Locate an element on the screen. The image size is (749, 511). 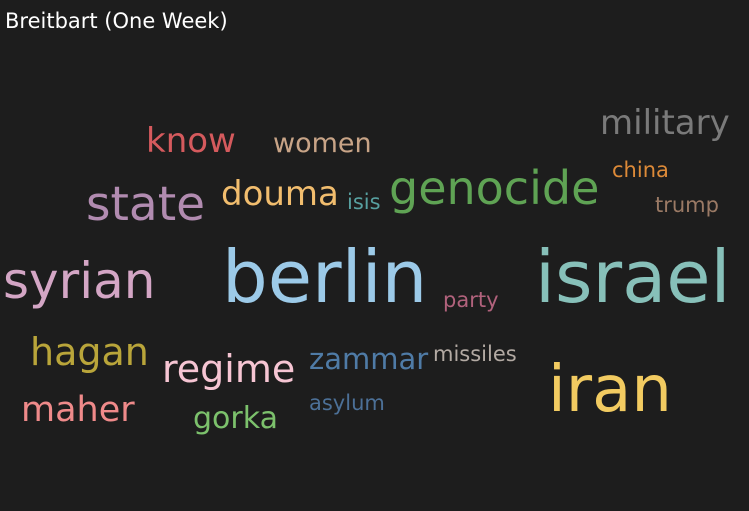
word-maher: maher is located at coordinates (78, 410).